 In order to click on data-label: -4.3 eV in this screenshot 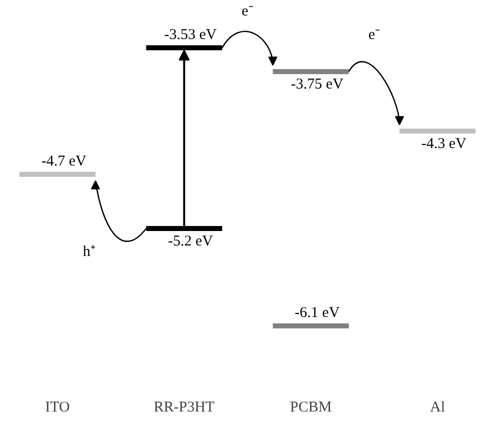, I will do `click(443, 144)`.